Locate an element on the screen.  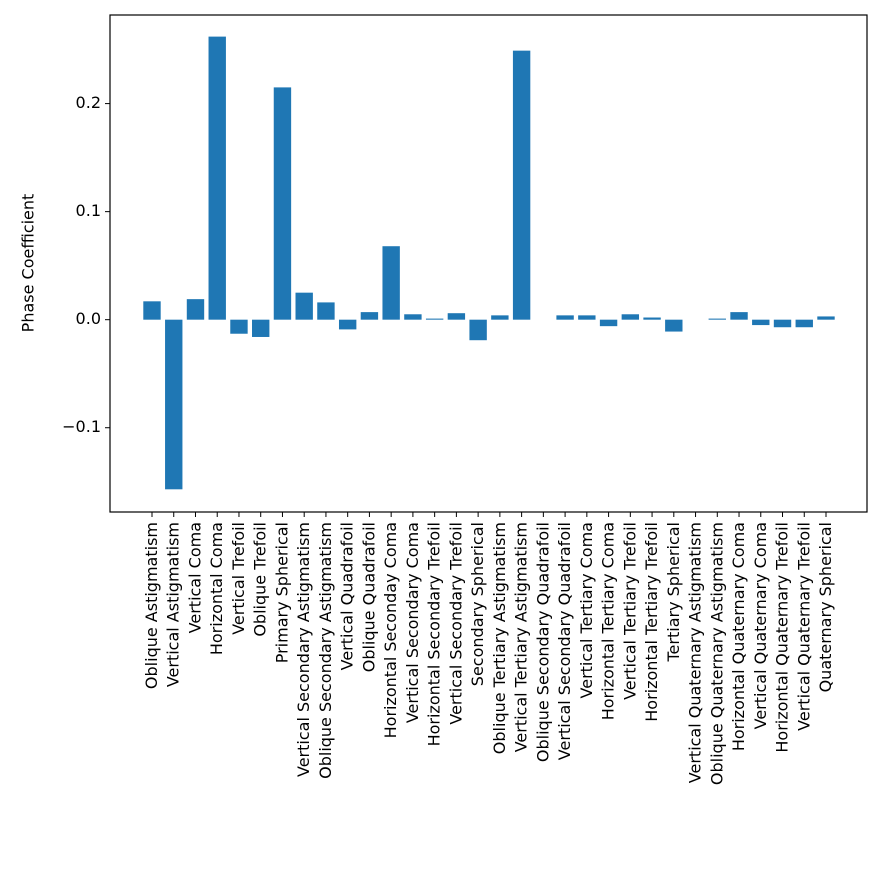
x-tick-label: Vertical Trefoil is located at coordinates (238, 578).